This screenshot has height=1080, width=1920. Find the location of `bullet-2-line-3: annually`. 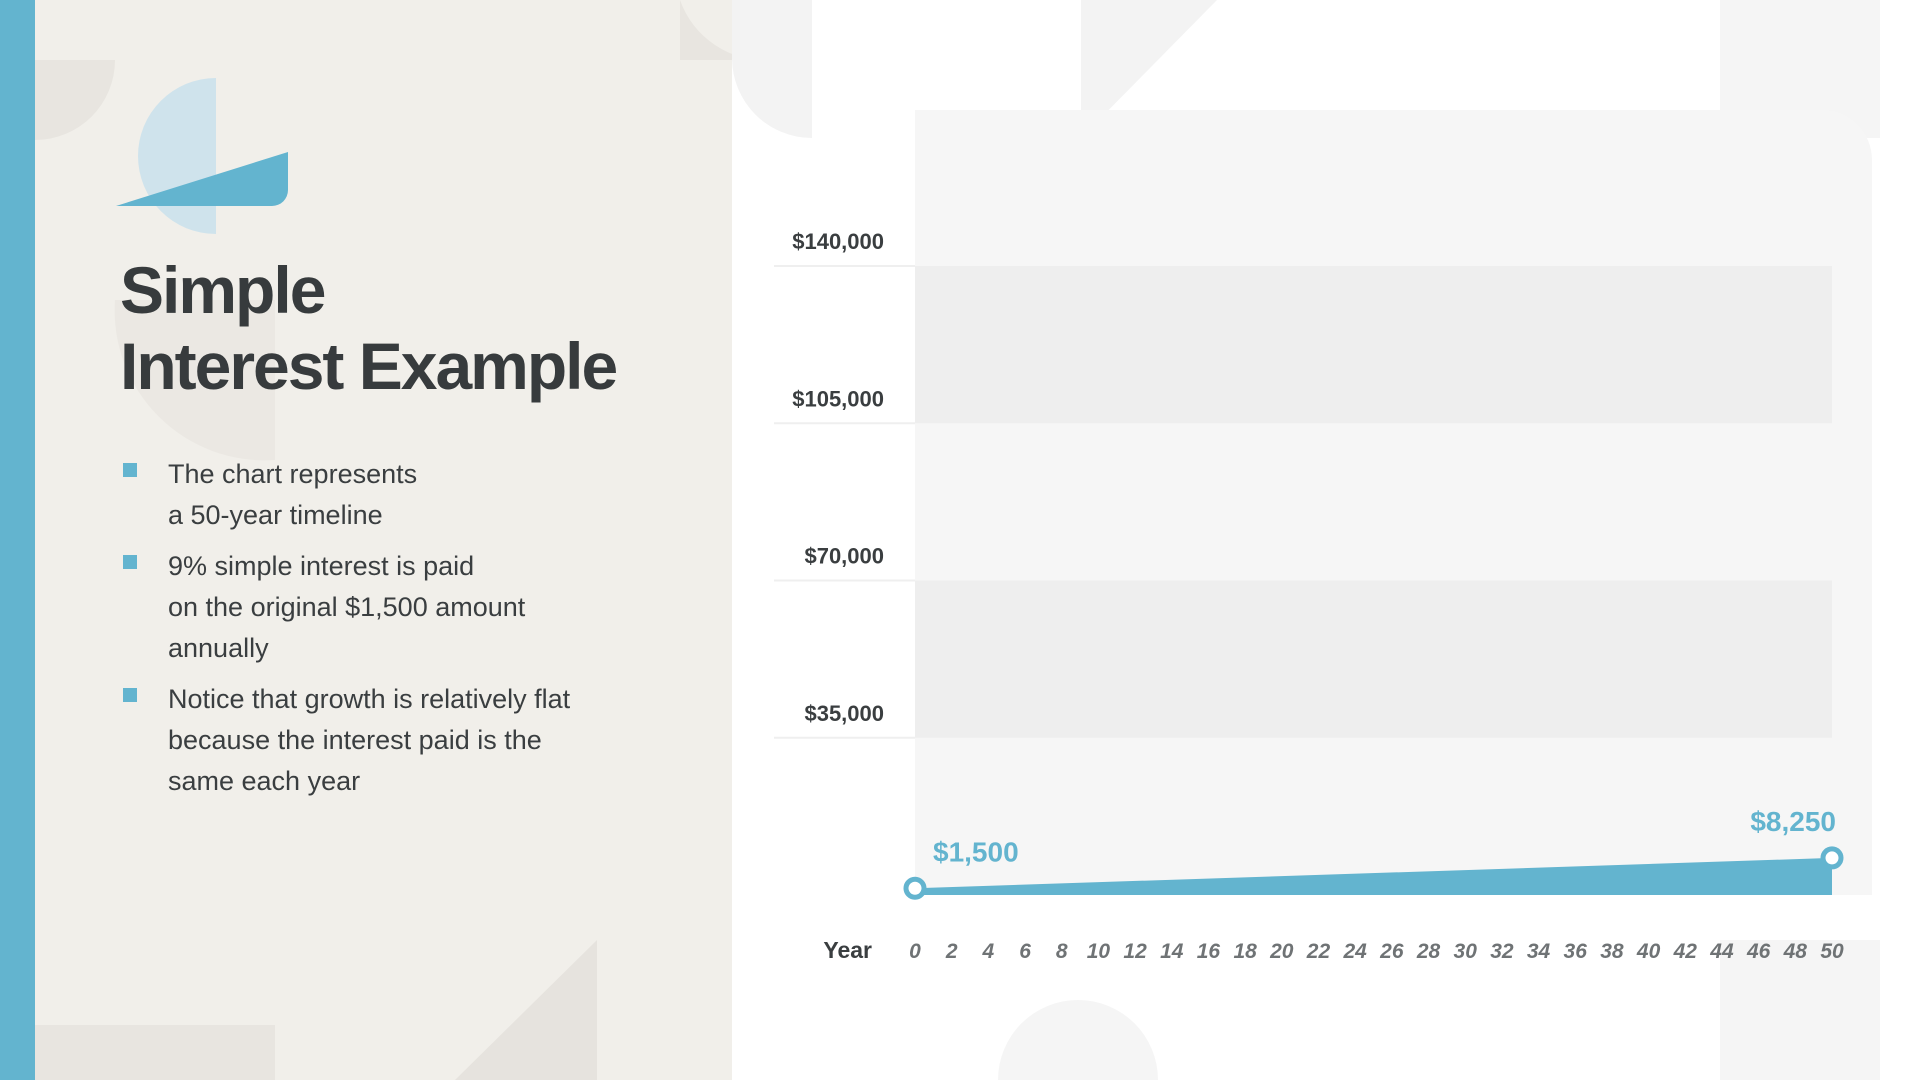

bullet-2-line-3: annually is located at coordinates (218, 648).